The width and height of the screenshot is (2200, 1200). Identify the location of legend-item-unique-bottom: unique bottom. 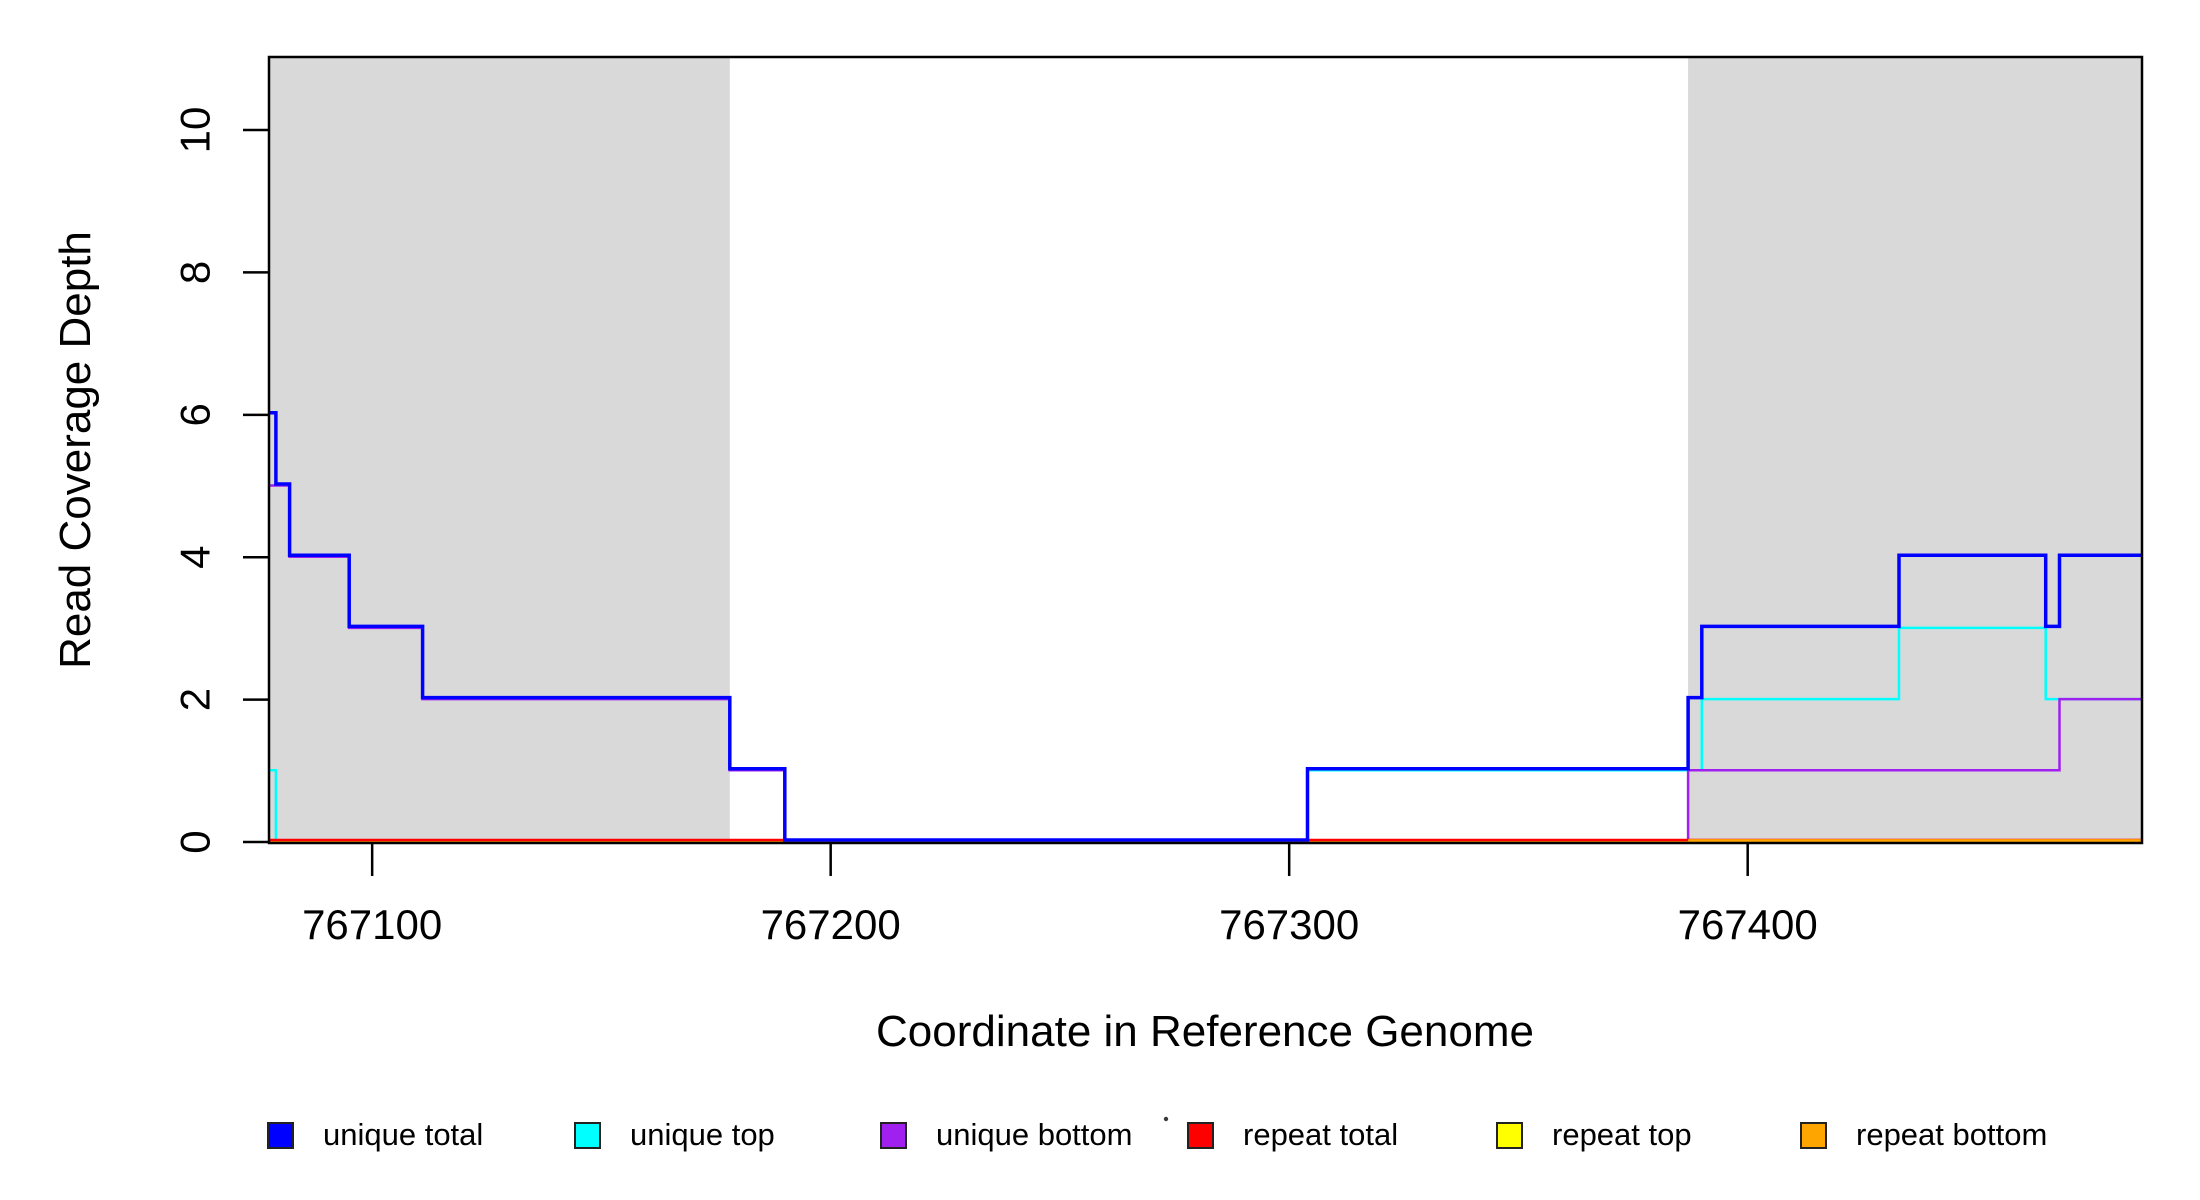
(1006, 1134).